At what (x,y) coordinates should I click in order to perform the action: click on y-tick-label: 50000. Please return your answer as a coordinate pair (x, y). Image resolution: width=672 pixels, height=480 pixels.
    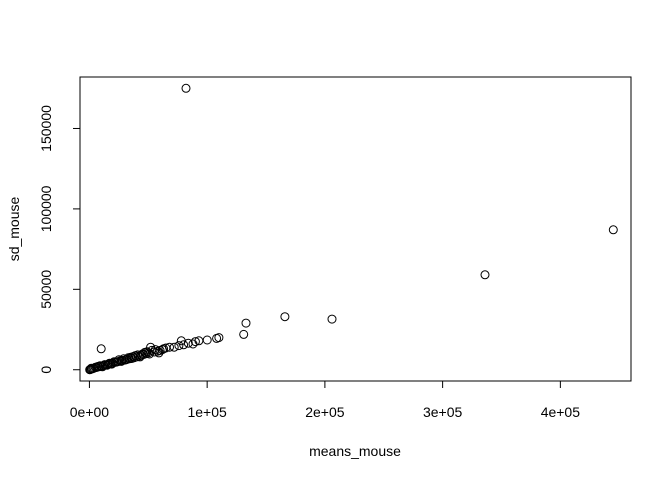
    Looking at the image, I should click on (46, 289).